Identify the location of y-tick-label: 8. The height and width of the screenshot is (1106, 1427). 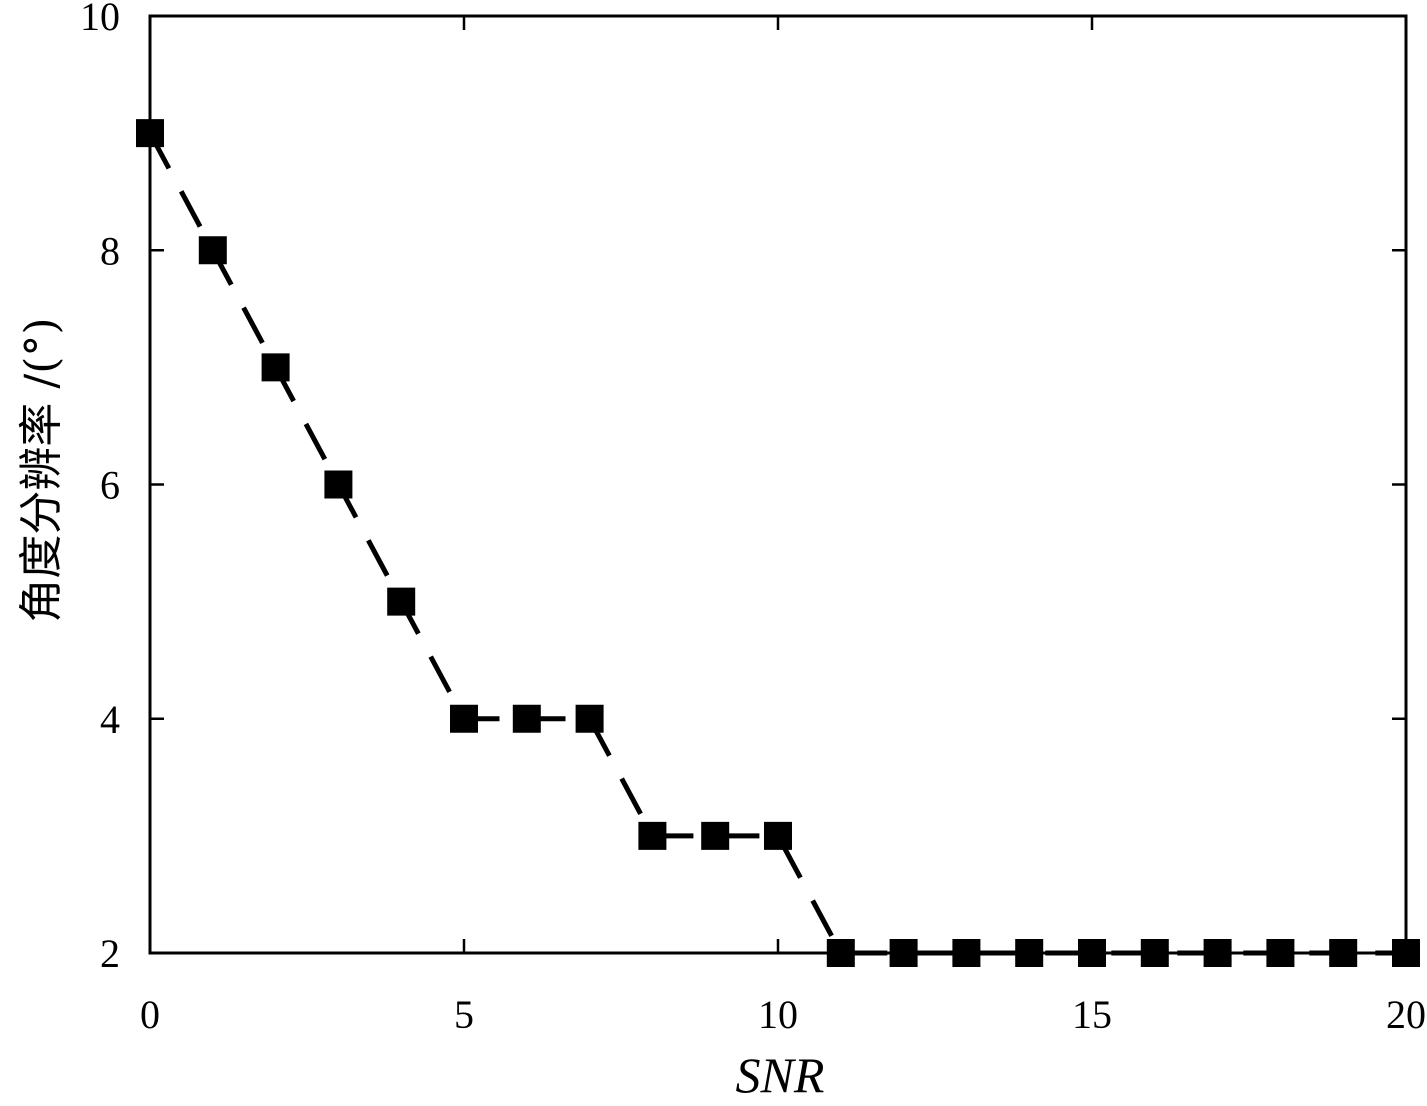
(110, 250).